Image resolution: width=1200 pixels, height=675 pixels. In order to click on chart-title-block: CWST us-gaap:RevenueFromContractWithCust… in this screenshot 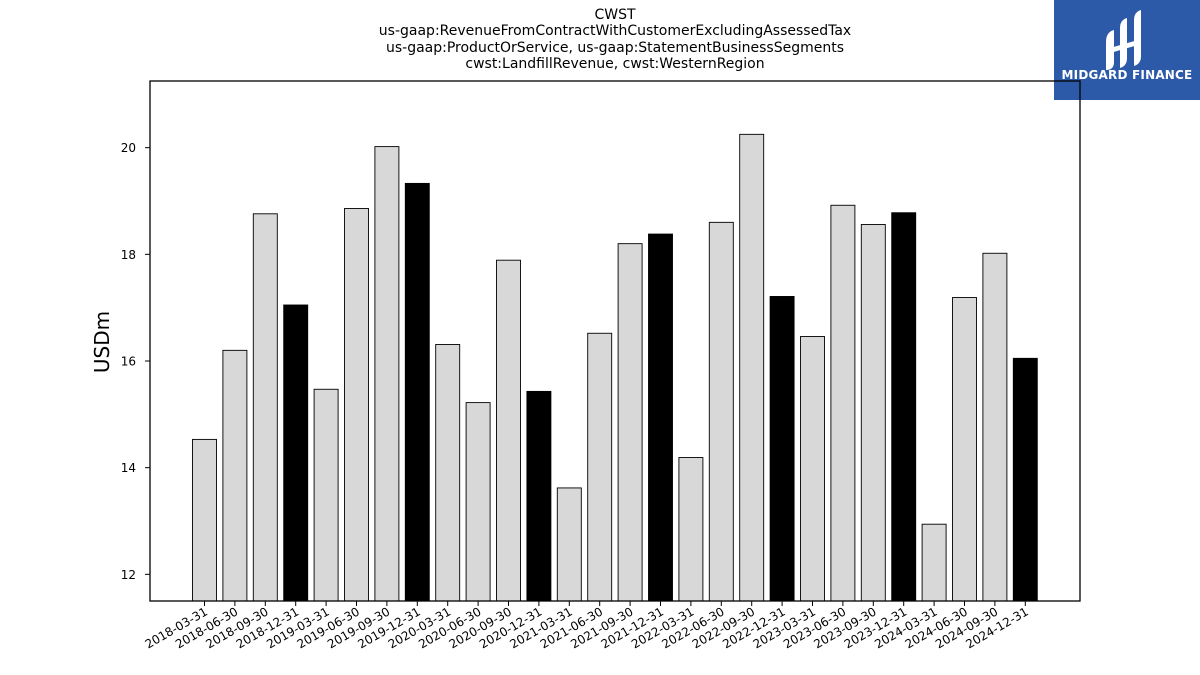, I will do `click(615, 39)`.